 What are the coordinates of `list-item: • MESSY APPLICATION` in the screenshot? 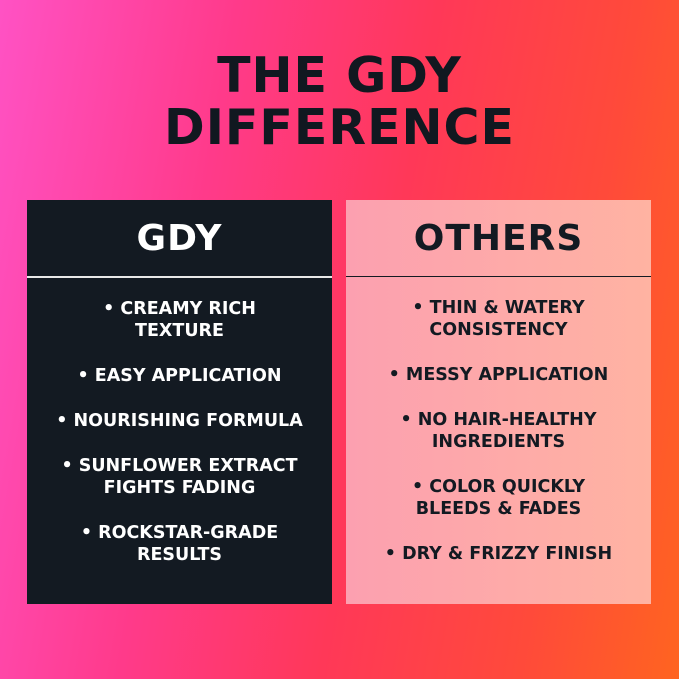 It's located at (498, 375).